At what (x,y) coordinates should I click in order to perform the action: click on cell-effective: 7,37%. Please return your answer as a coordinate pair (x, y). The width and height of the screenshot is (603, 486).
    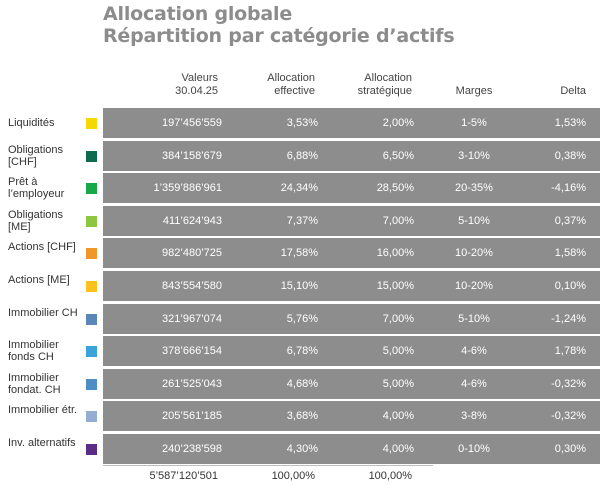
    Looking at the image, I should click on (302, 221).